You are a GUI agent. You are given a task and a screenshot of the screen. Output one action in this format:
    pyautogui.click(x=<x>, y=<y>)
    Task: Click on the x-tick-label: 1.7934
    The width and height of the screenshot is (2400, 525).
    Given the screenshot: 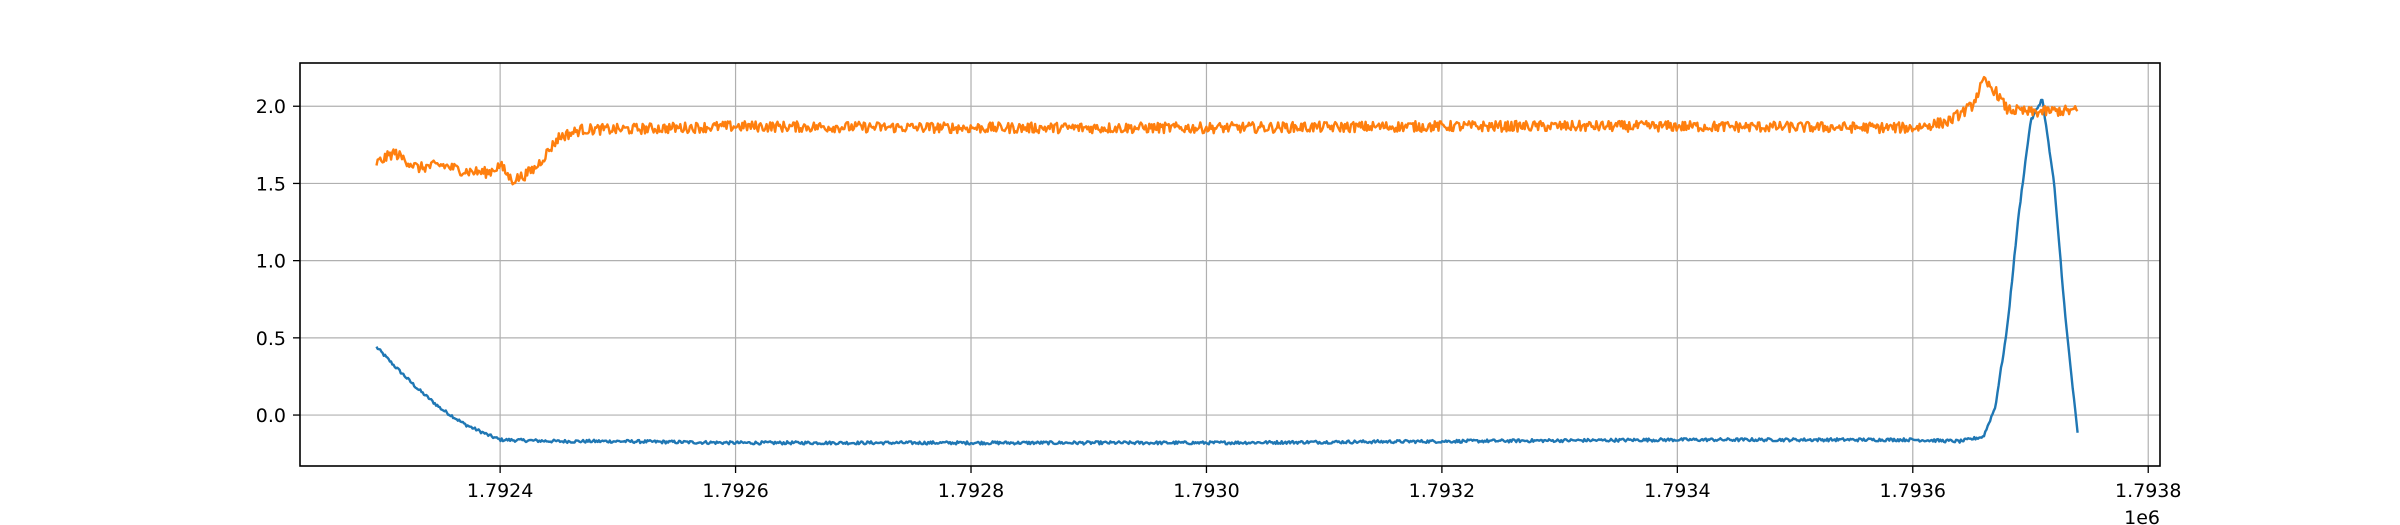 What is the action you would take?
    pyautogui.click(x=1677, y=491)
    